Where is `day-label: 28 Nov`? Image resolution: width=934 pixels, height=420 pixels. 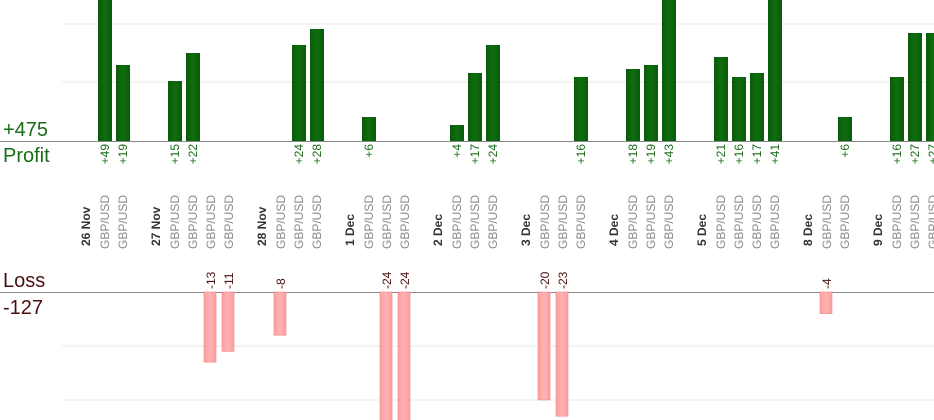 day-label: 28 Nov is located at coordinates (262, 226).